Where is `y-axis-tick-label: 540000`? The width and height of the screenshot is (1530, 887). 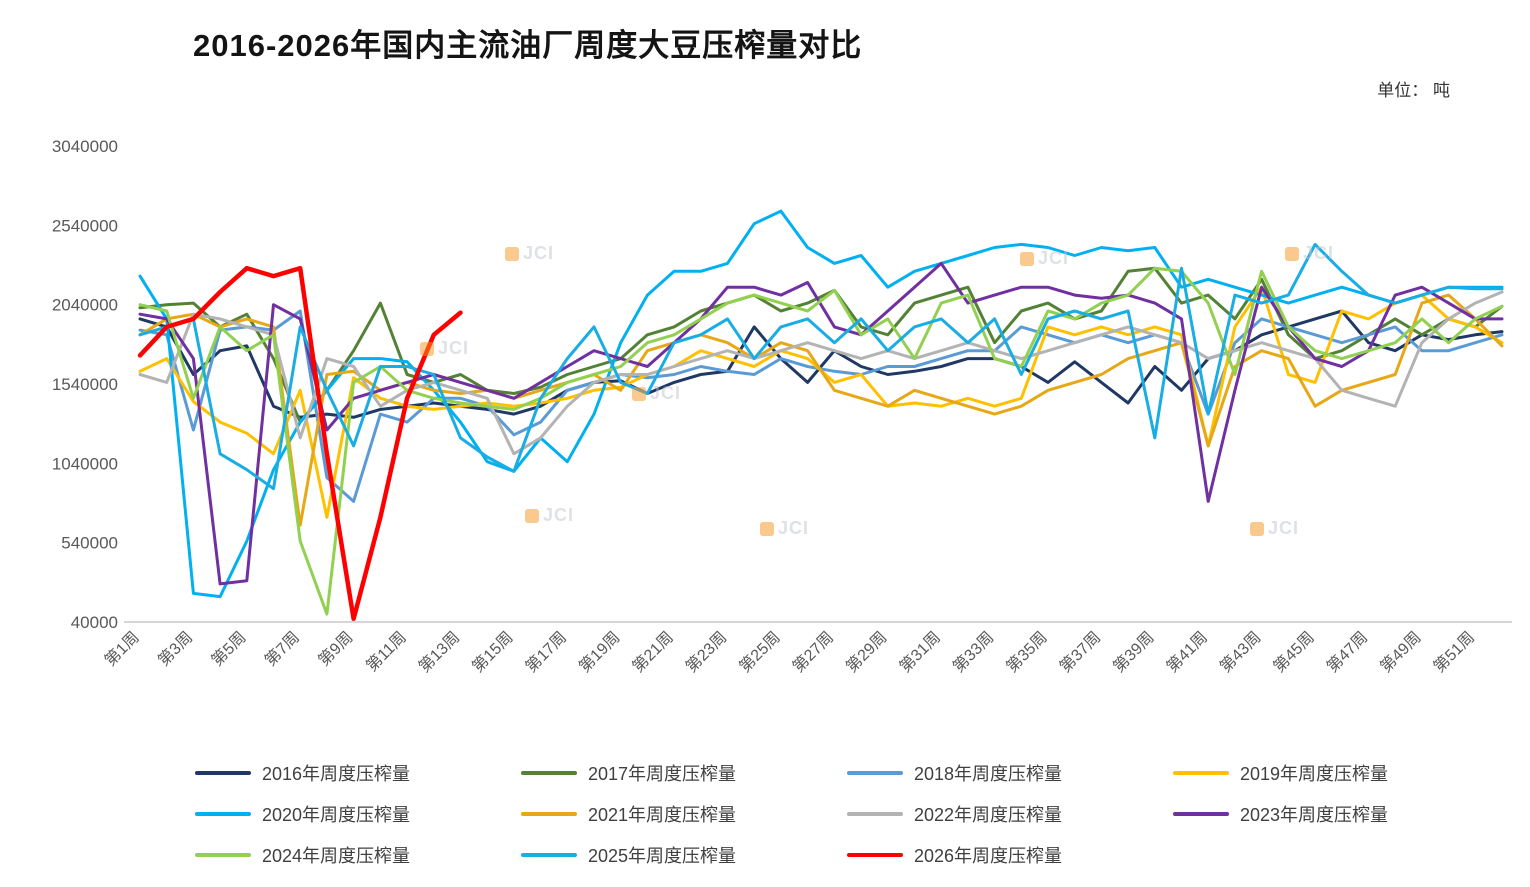 y-axis-tick-label: 540000 is located at coordinates (89, 543).